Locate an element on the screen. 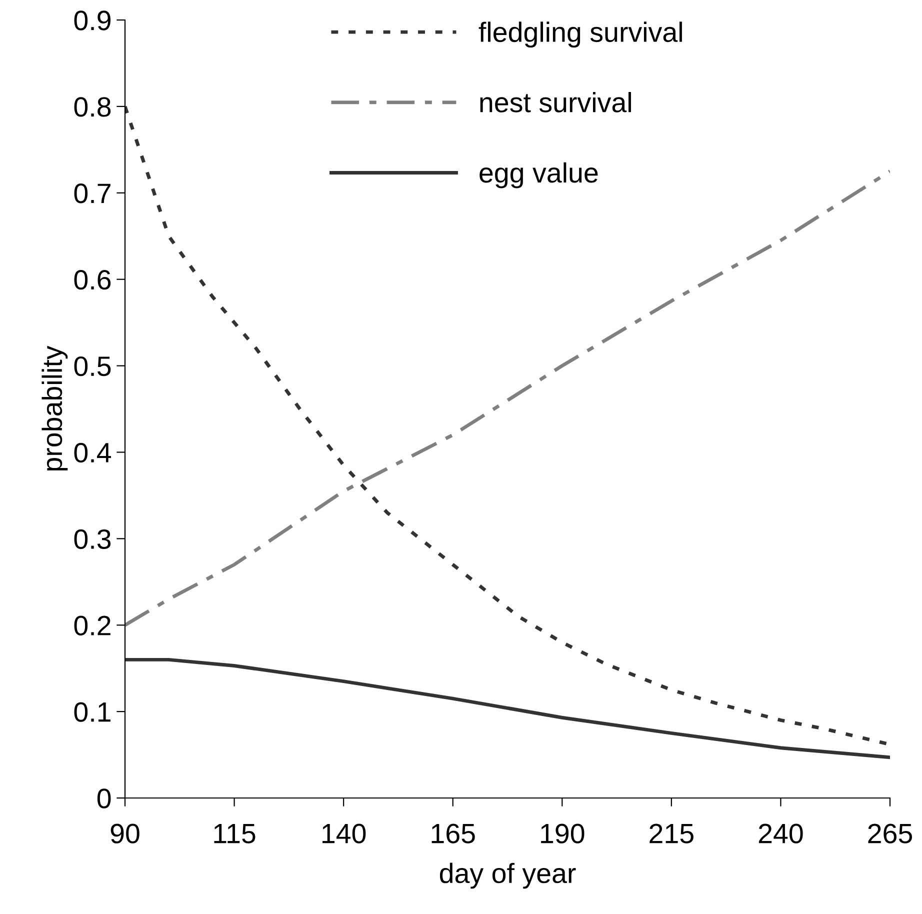 The height and width of the screenshot is (914, 922). legend-label: nest survival is located at coordinates (555, 102).